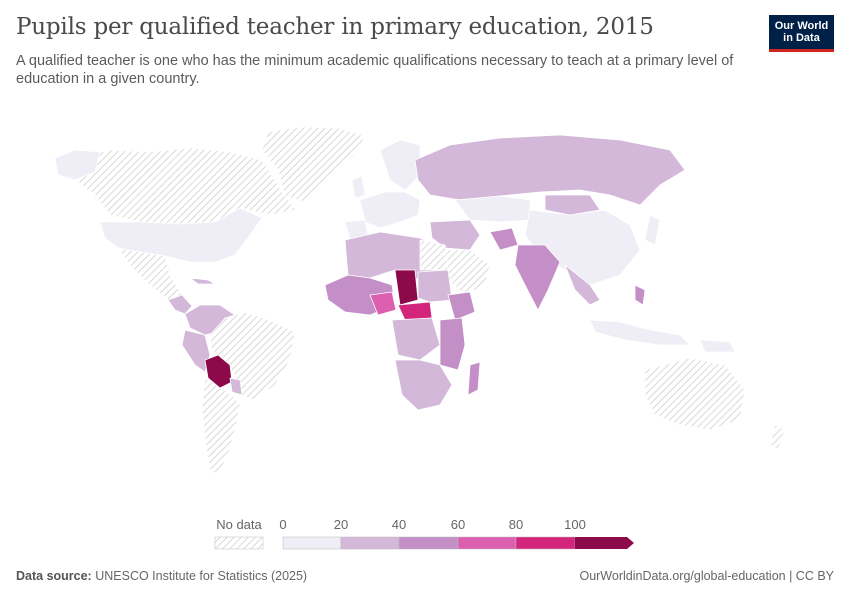 The width and height of the screenshot is (850, 600). Describe the element at coordinates (550, 170) in the screenshot. I see `region-russia` at that location.